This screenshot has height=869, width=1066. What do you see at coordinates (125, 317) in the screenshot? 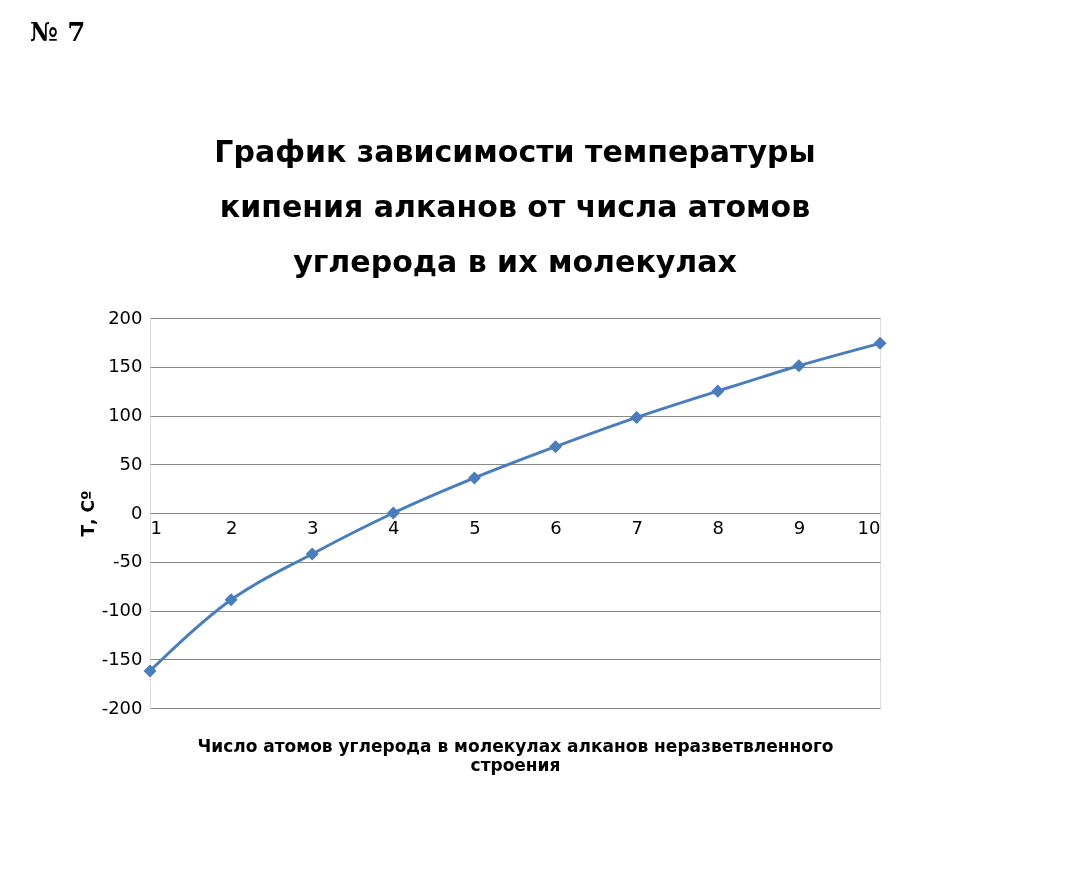
I see `y-tick-label: 200` at bounding box center [125, 317].